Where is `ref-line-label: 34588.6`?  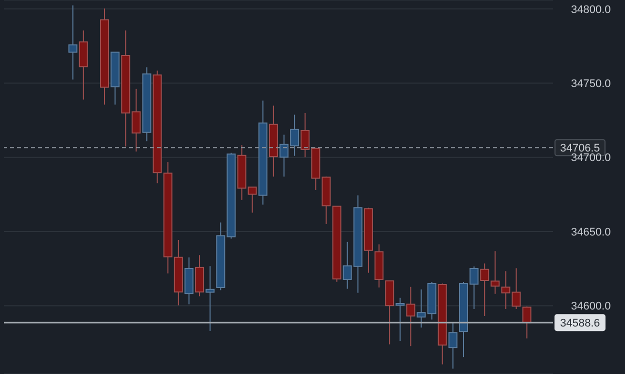 ref-line-label: 34588.6 is located at coordinates (580, 324).